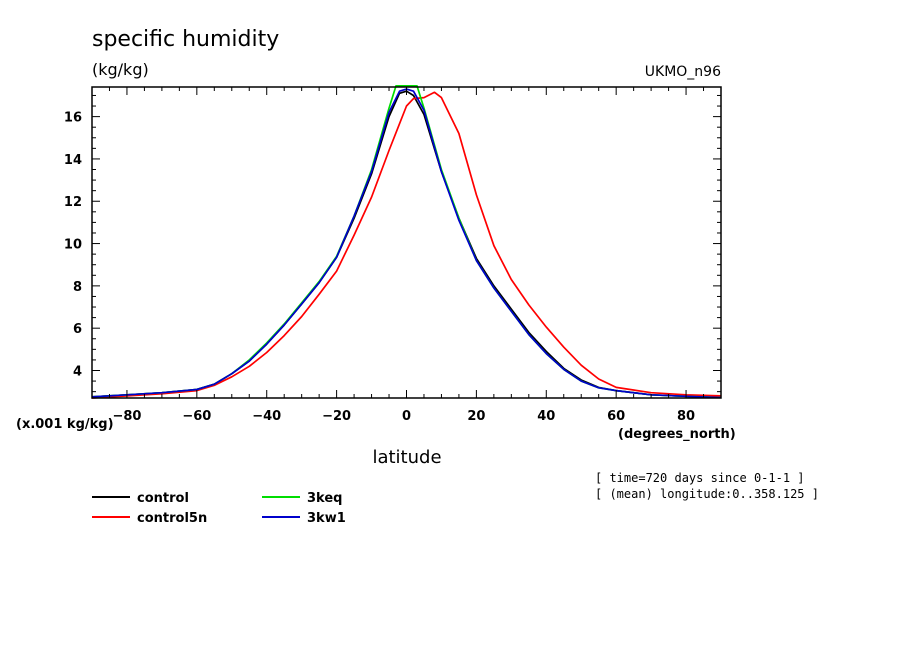  Describe the element at coordinates (73, 118) in the screenshot. I see `y-tick-label: 16` at that location.